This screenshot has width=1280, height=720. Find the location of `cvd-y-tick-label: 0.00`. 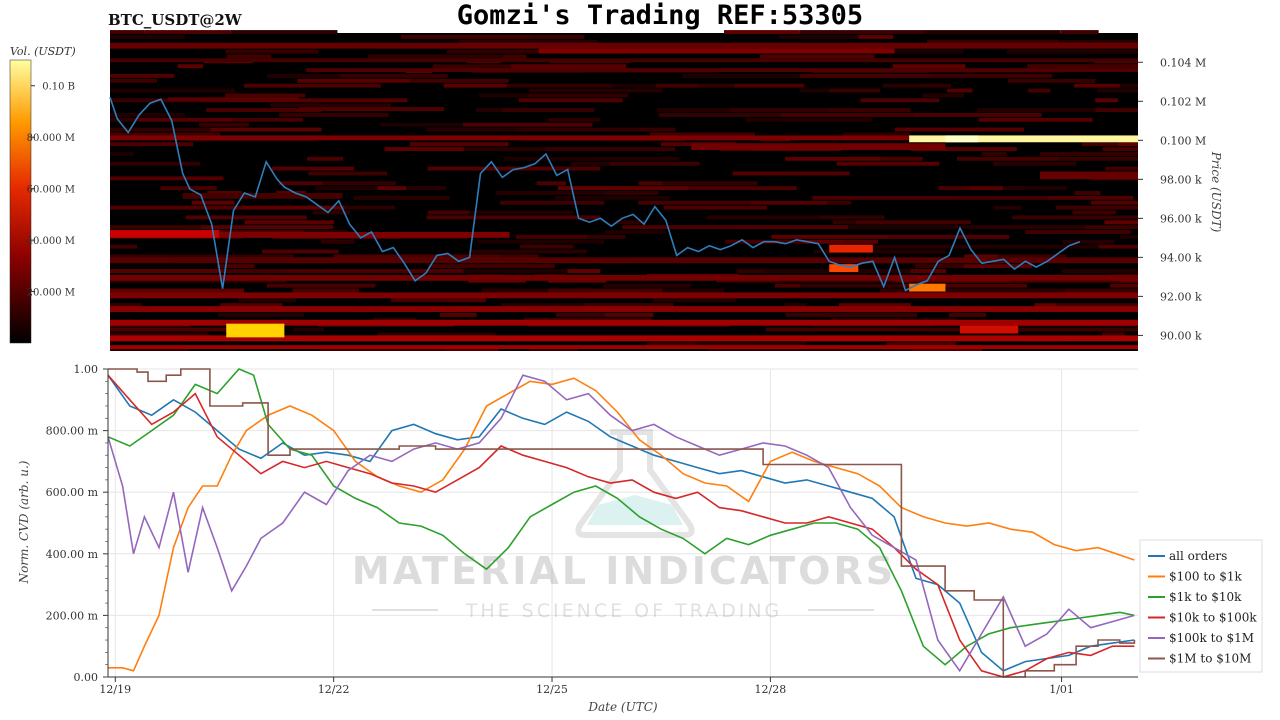

cvd-y-tick-label: 0.00 is located at coordinates (86, 677).